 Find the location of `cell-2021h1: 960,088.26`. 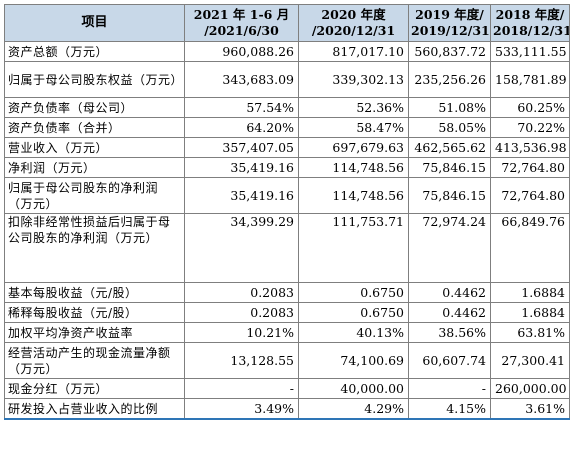

cell-2021h1: 960,088.26 is located at coordinates (241, 51).